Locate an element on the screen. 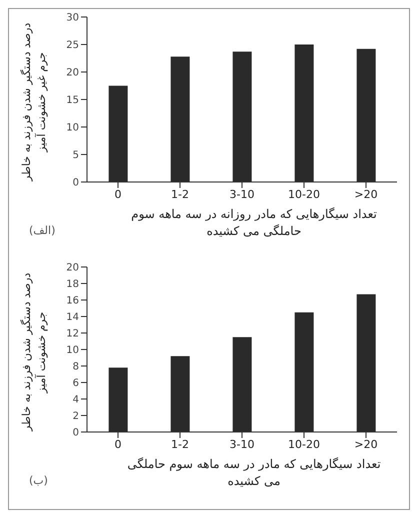 This screenshot has width=417, height=517. y-tick-label: 15 is located at coordinates (72, 100).